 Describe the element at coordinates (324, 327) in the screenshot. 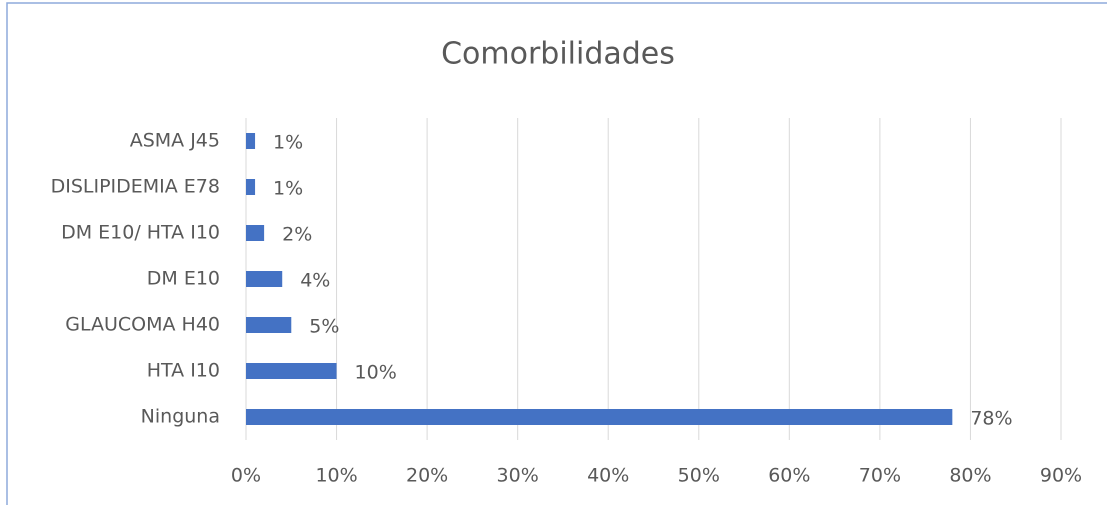

I see `data-label: 5%` at that location.